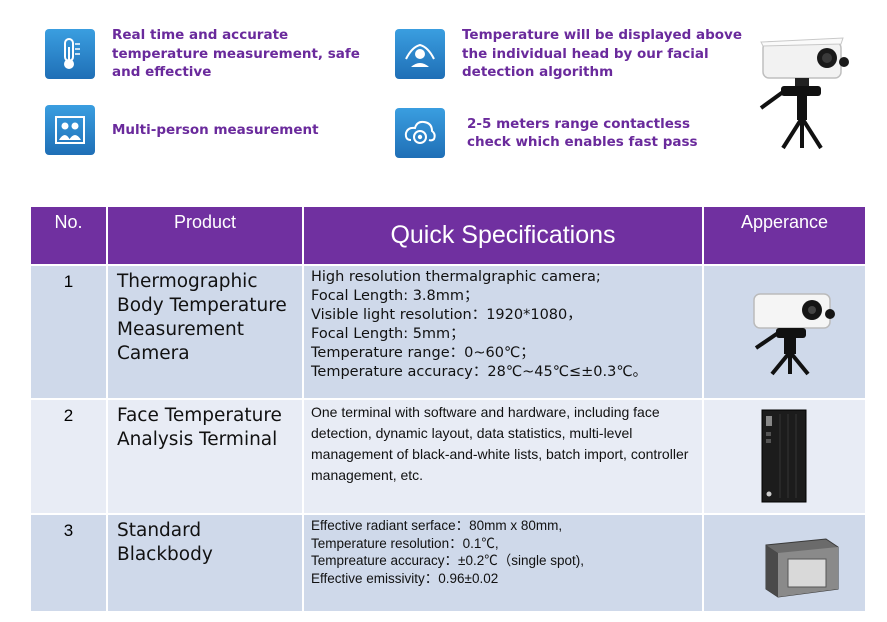 This screenshot has width=887, height=622. What do you see at coordinates (204, 236) in the screenshot?
I see `header-product: Product` at bounding box center [204, 236].